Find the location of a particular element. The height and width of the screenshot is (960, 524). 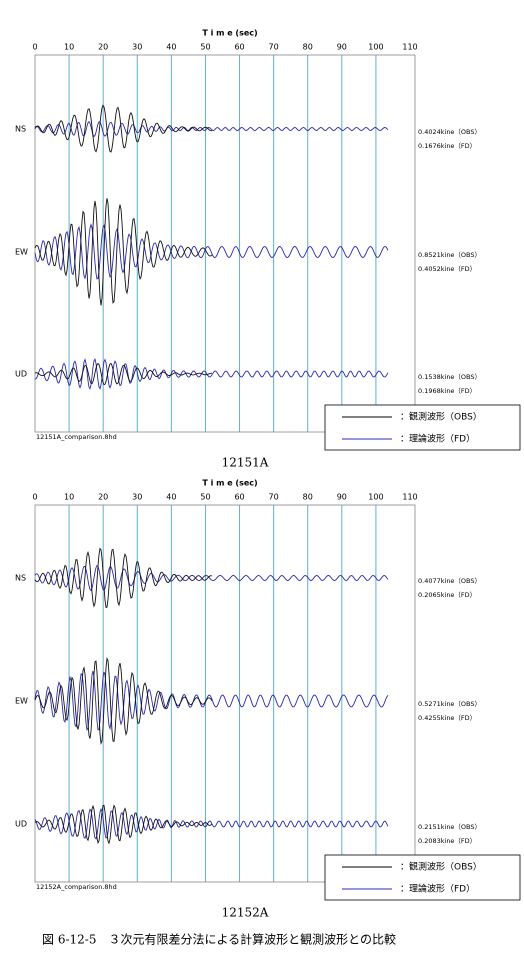

fd-amplitude: 0.2065kine（FD） is located at coordinates (447, 595).